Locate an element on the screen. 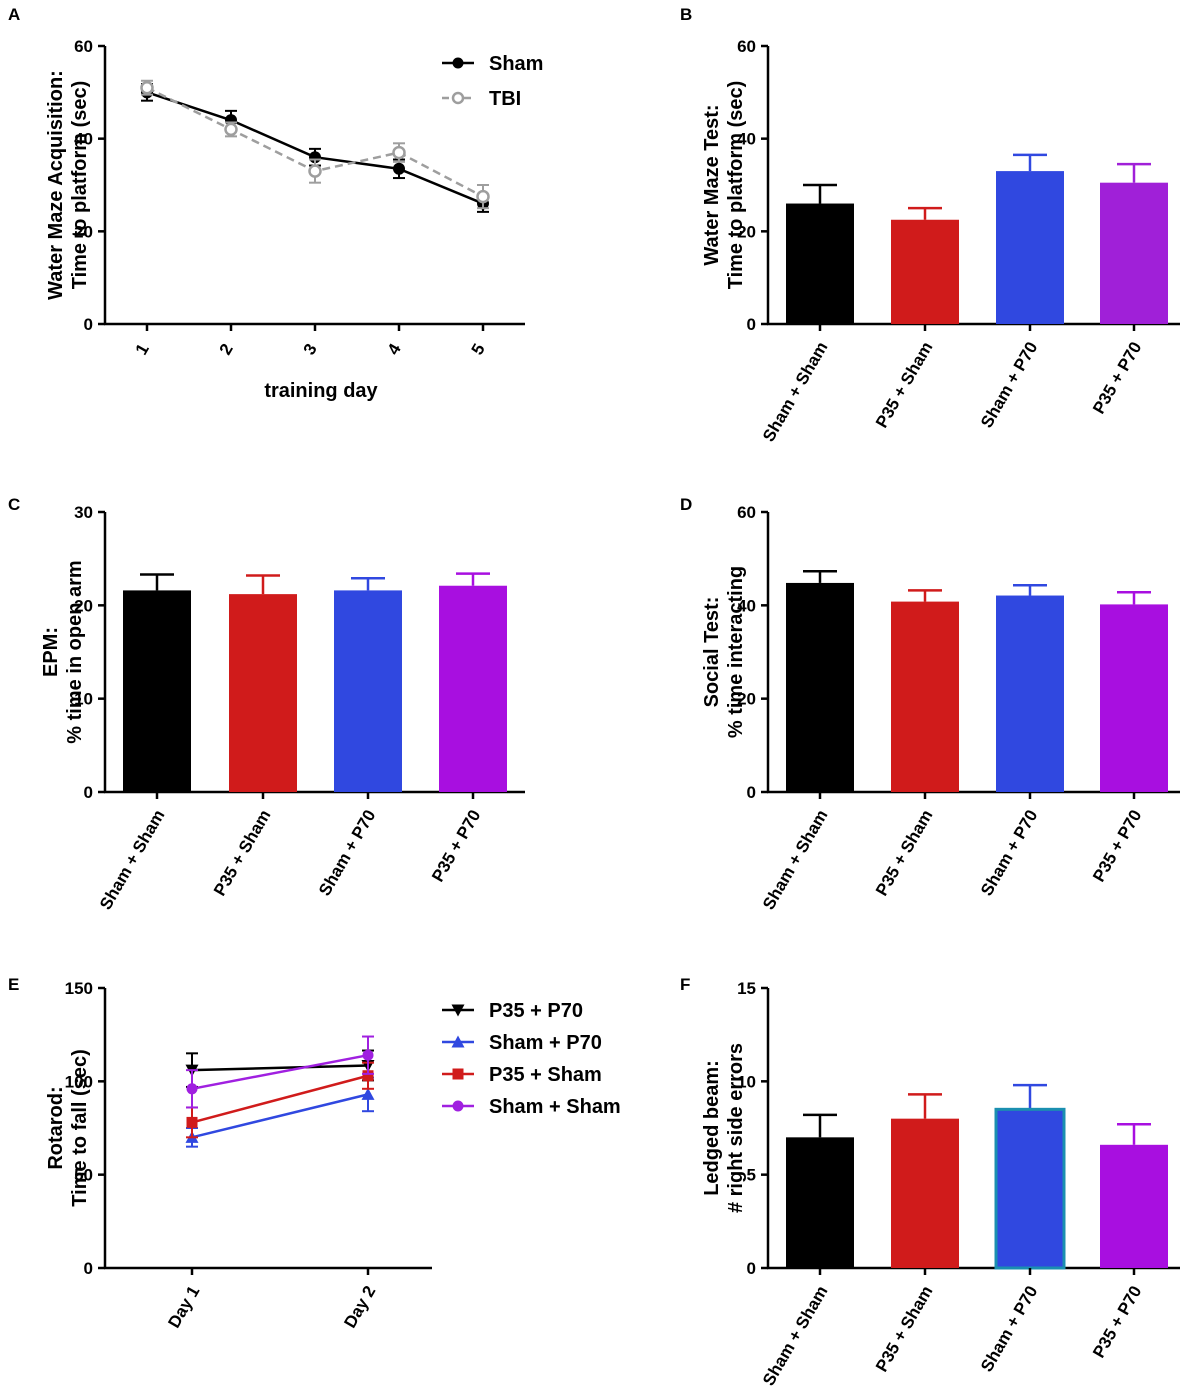  series-sham-sham is located at coordinates (280, 1072).